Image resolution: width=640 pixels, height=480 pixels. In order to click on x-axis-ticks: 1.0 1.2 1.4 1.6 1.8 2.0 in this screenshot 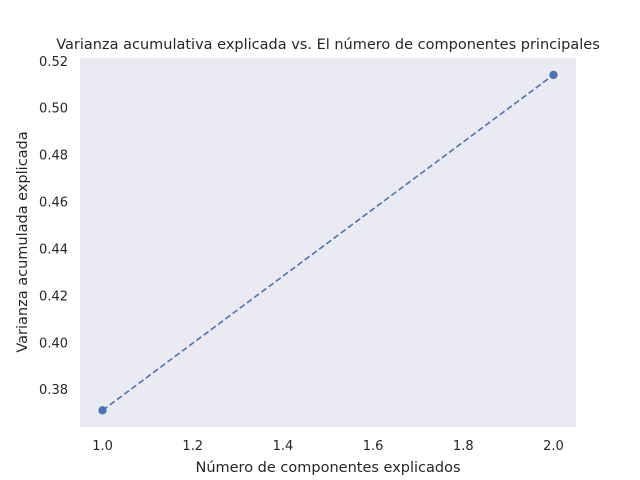, I will do `click(328, 446)`.